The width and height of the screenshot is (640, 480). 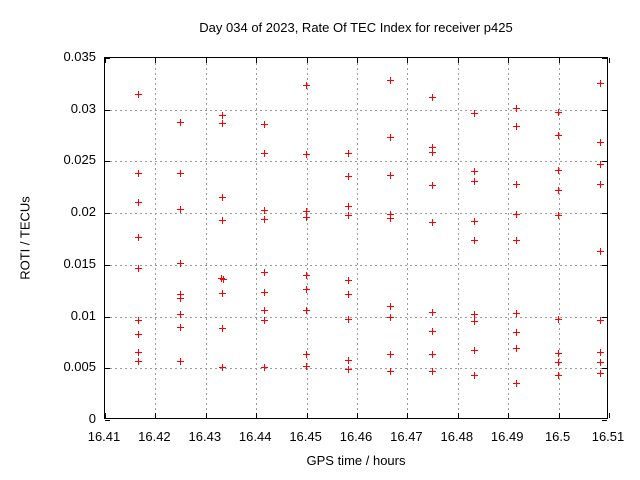 I want to click on x-tick-label: 16.48, so click(x=457, y=436).